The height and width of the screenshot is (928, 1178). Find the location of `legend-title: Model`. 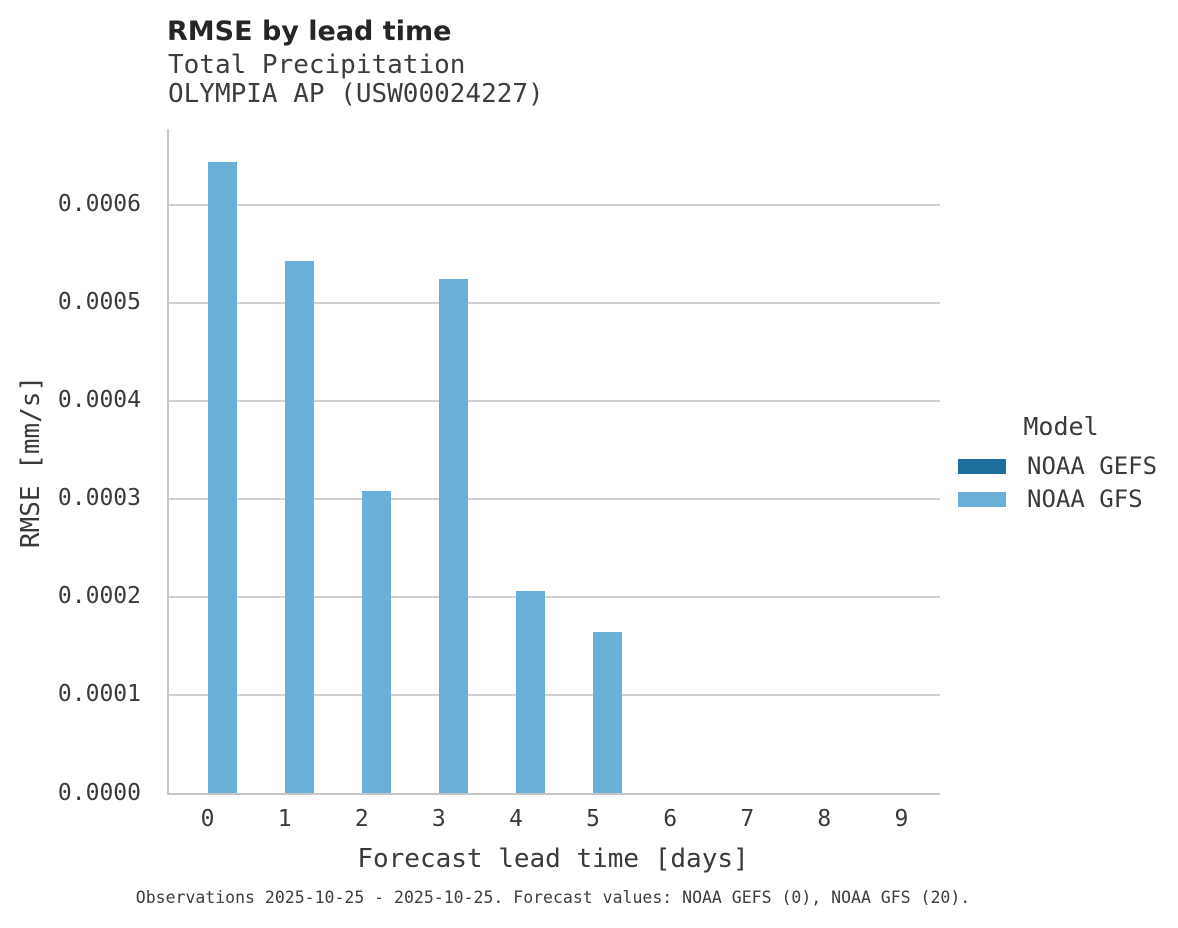

legend-title: Model is located at coordinates (1061, 426).